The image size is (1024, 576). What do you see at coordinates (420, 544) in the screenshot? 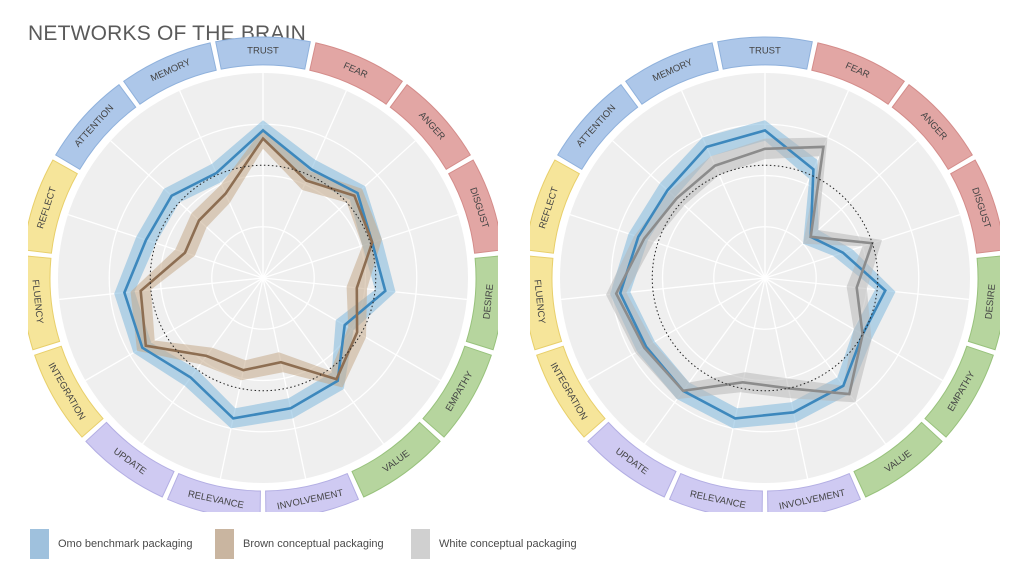
I see `legend-swatch-white` at bounding box center [420, 544].